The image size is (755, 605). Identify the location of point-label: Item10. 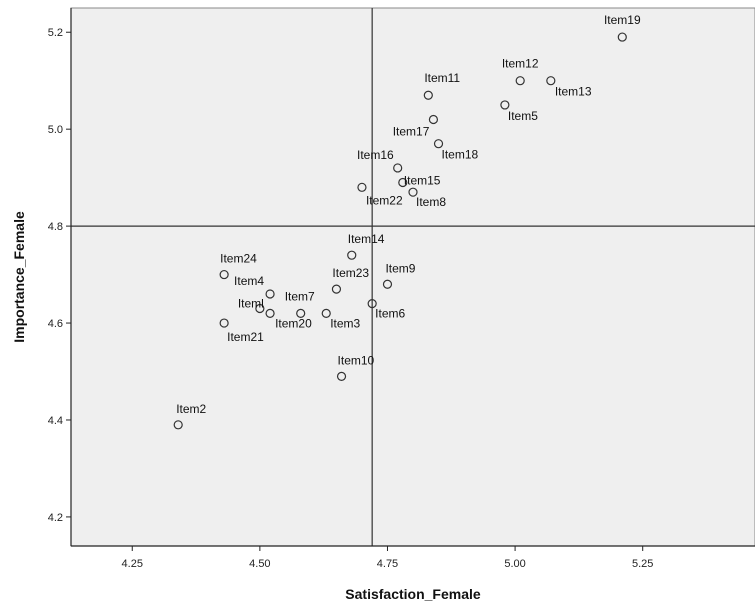
(356, 360).